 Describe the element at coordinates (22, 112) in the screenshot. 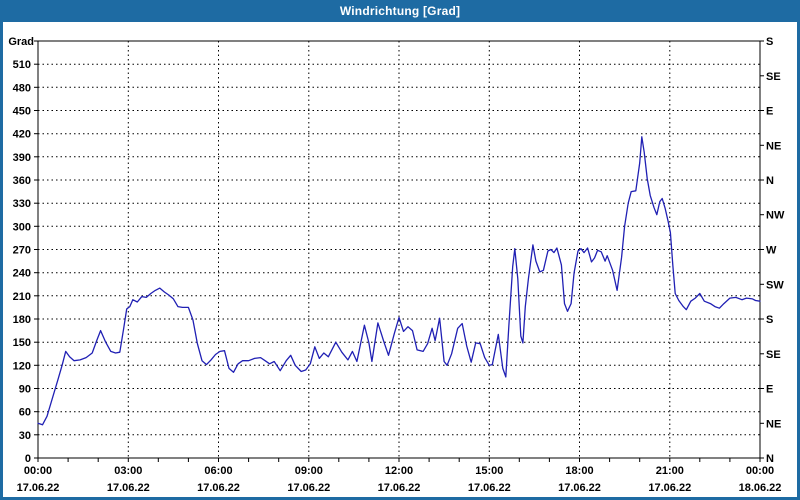

I see `y-left-tick-label: 450` at that location.